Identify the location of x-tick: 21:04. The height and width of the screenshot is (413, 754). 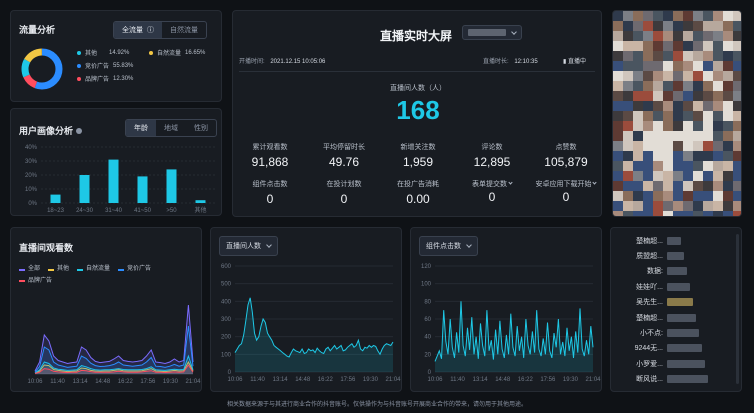
(593, 380).